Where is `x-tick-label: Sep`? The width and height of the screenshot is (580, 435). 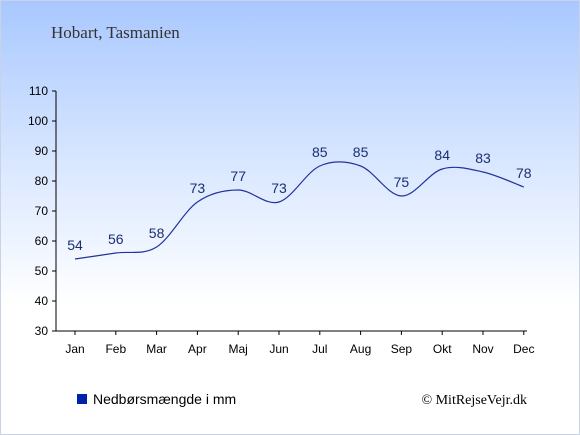
x-tick-label: Sep is located at coordinates (402, 349).